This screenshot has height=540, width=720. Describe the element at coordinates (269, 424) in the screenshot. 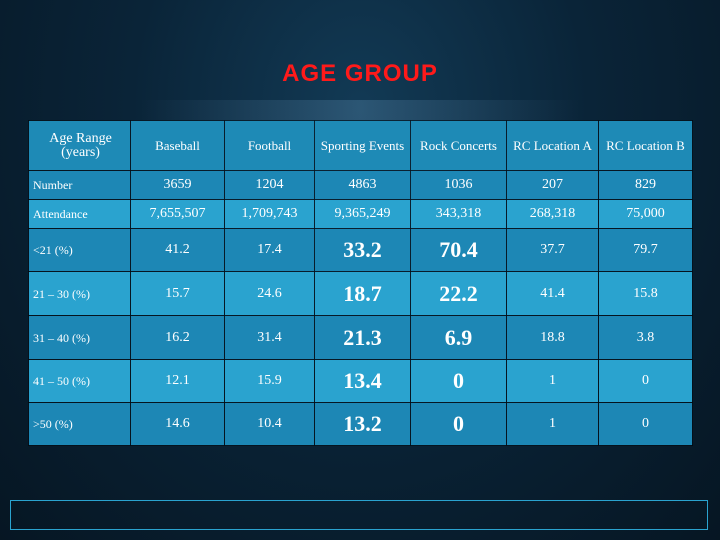

I see `table-cell: 10.4` at that location.